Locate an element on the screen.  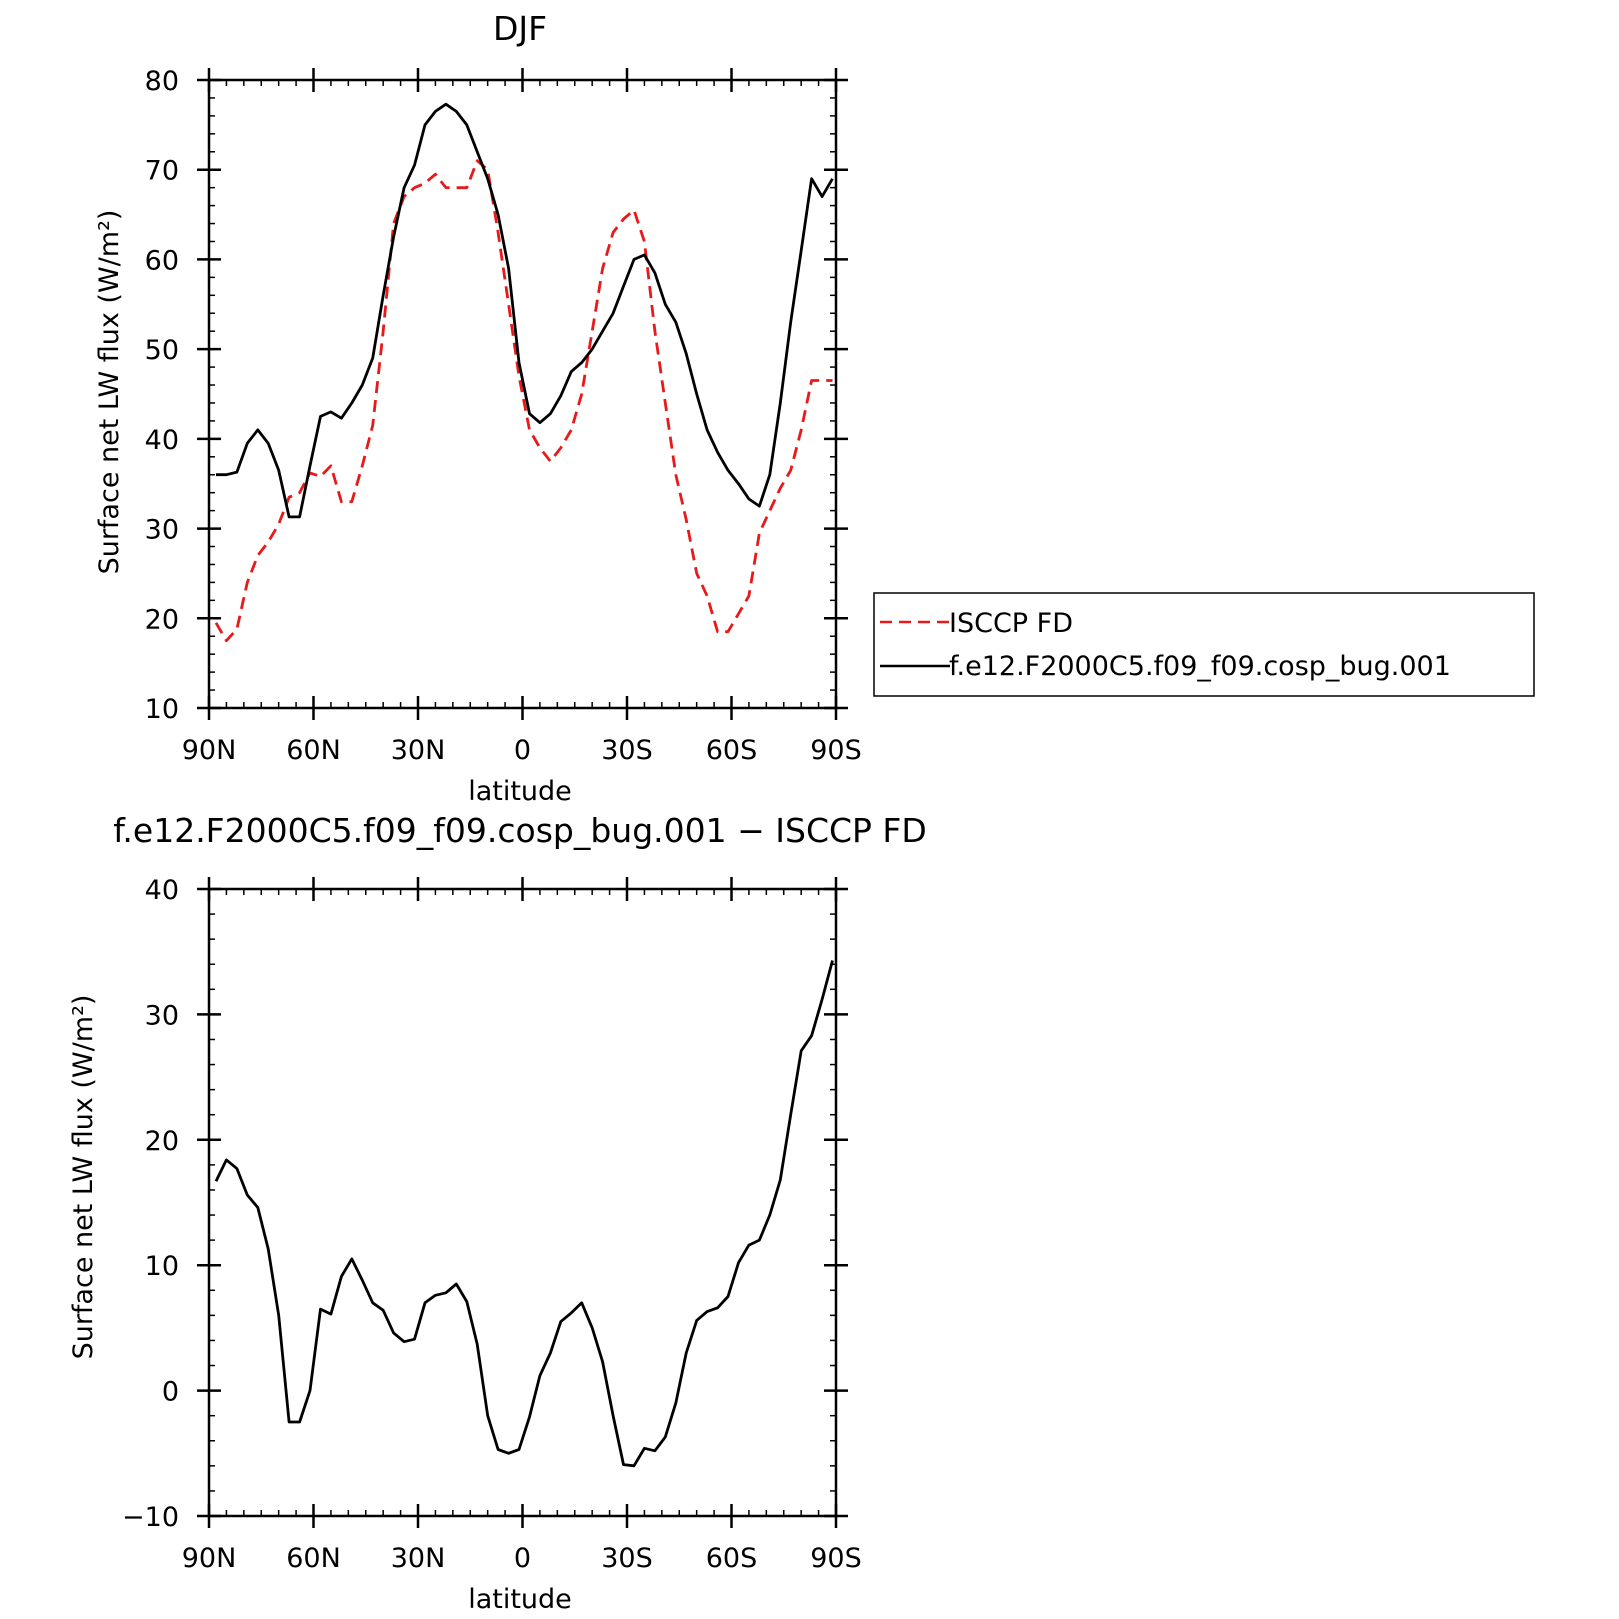
difference-line is located at coordinates (524, 1214).